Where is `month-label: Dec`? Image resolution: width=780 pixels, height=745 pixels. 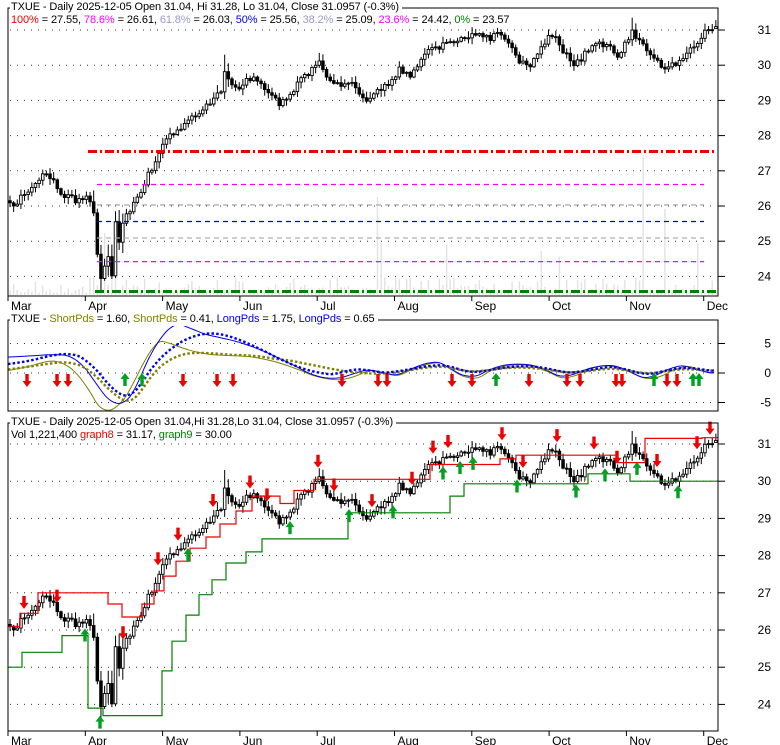 month-label: Dec is located at coordinates (717, 306).